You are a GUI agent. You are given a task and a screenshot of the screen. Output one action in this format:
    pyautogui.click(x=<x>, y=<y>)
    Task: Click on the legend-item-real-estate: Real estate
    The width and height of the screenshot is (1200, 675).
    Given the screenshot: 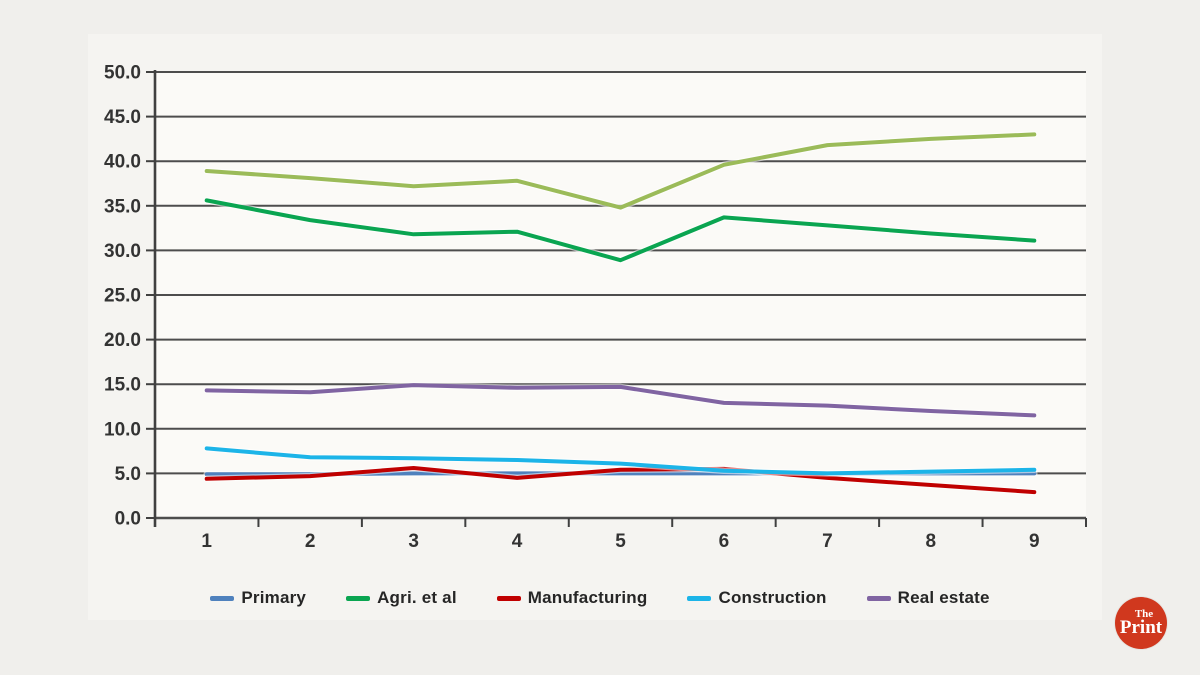 What is the action you would take?
    pyautogui.click(x=928, y=598)
    